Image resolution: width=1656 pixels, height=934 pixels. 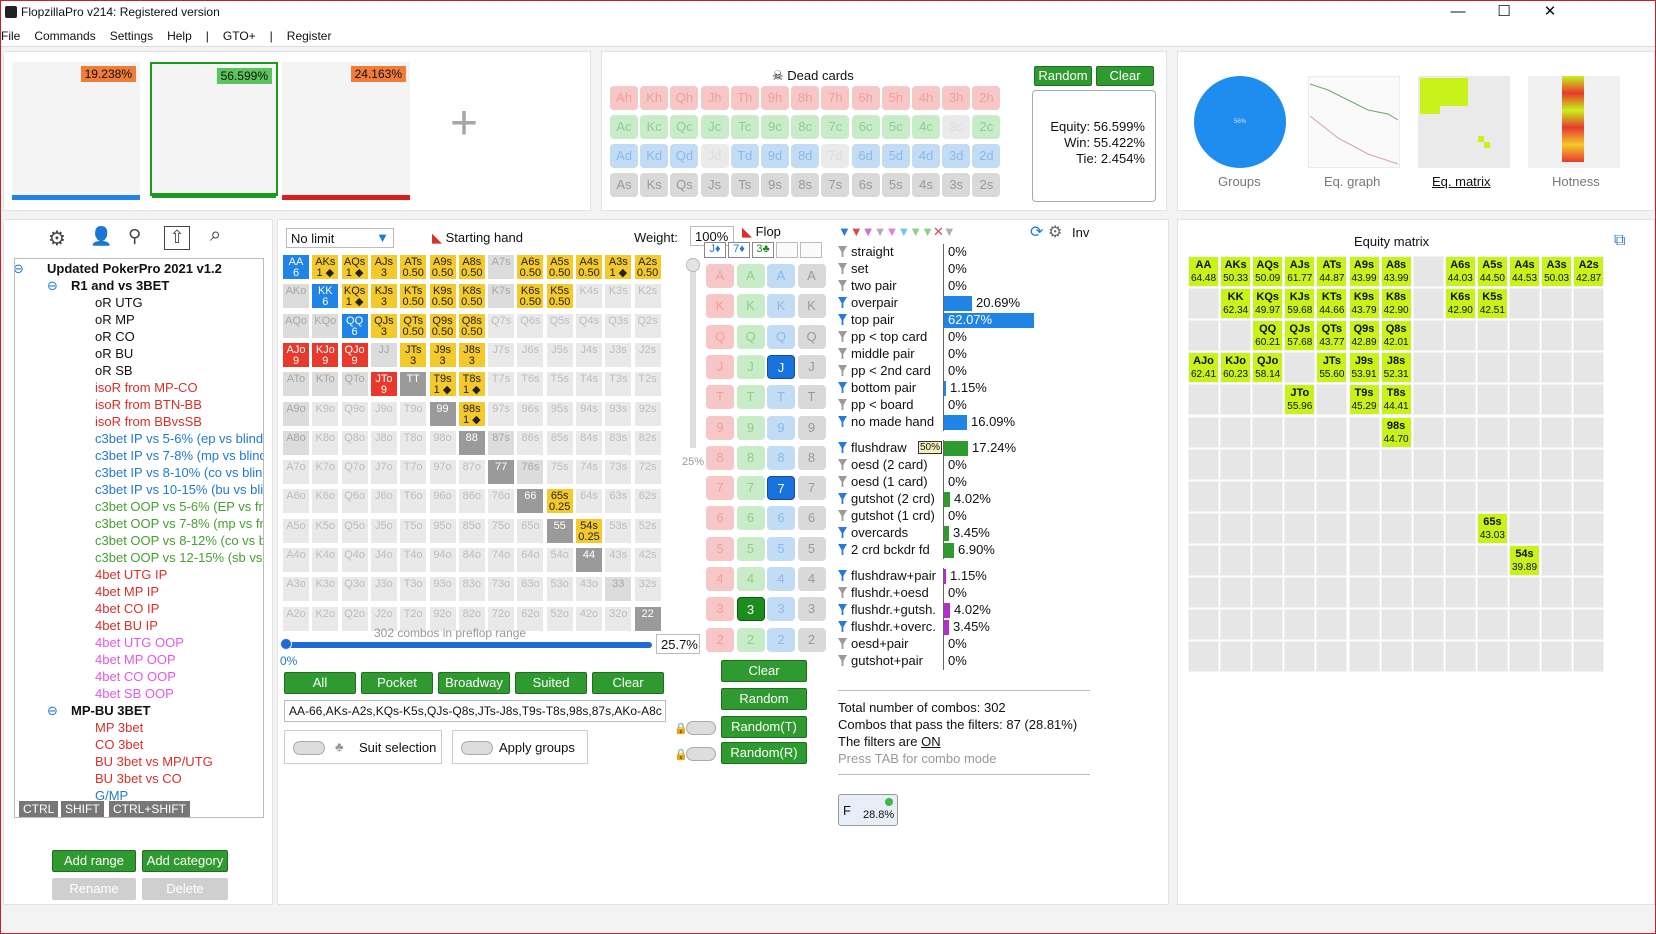 I want to click on equity-cell: KTs 44.66, so click(x=1332, y=304).